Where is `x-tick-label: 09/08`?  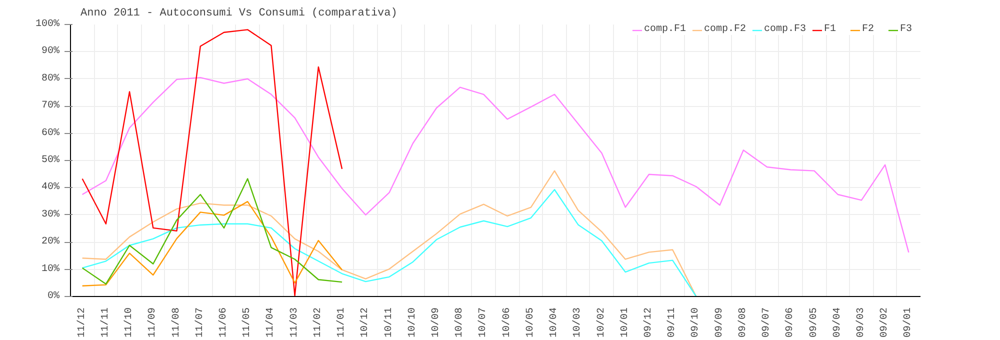 x-tick-label: 09/08 is located at coordinates (742, 322).